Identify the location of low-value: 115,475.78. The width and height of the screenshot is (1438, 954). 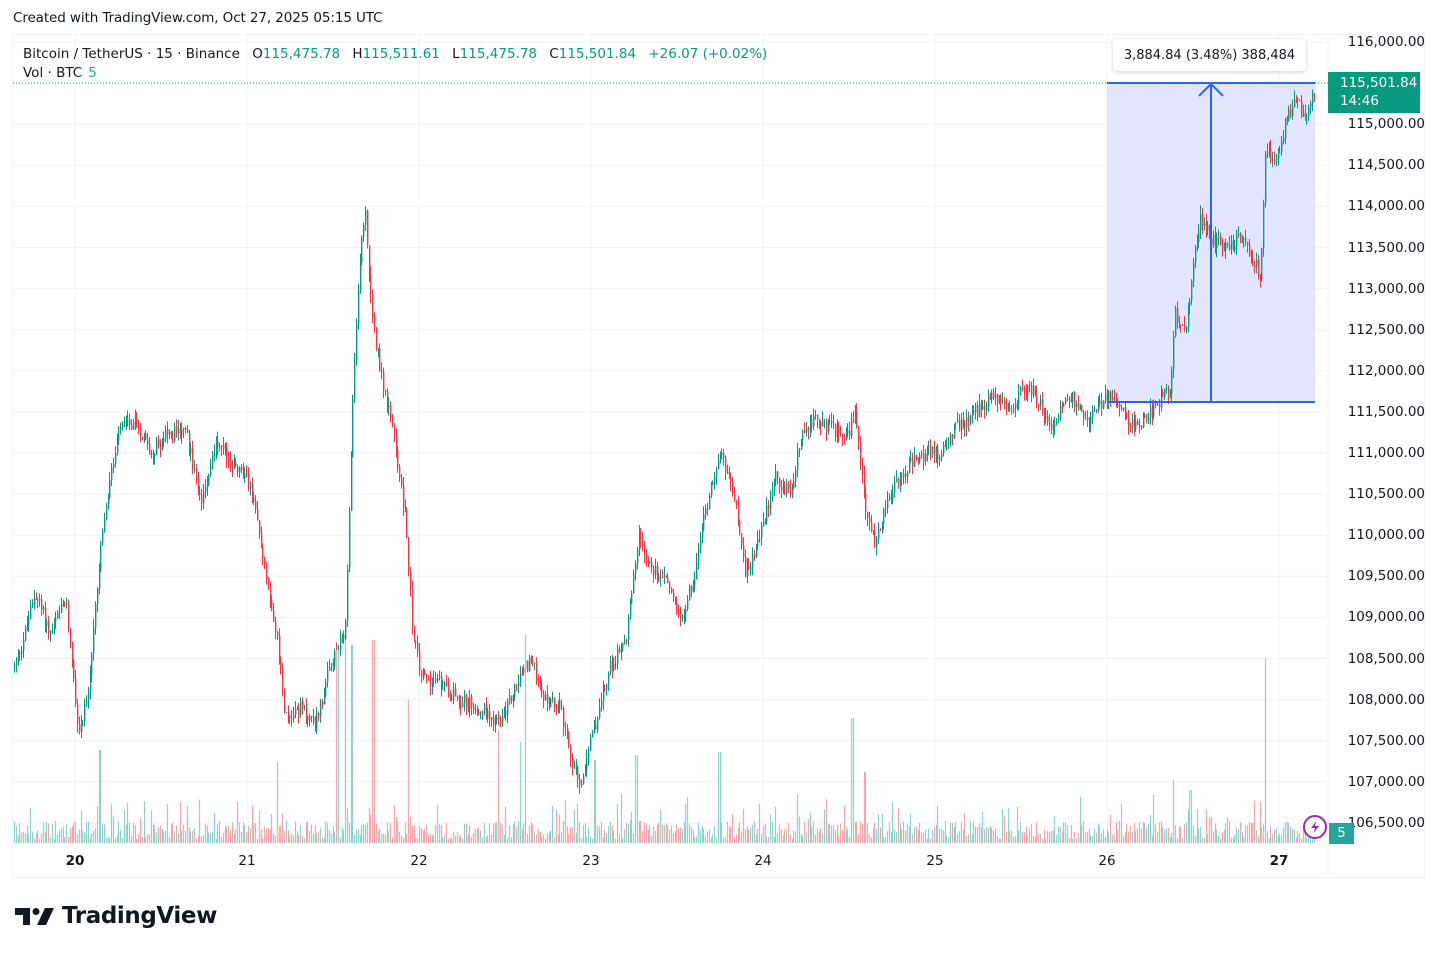
(498, 54).